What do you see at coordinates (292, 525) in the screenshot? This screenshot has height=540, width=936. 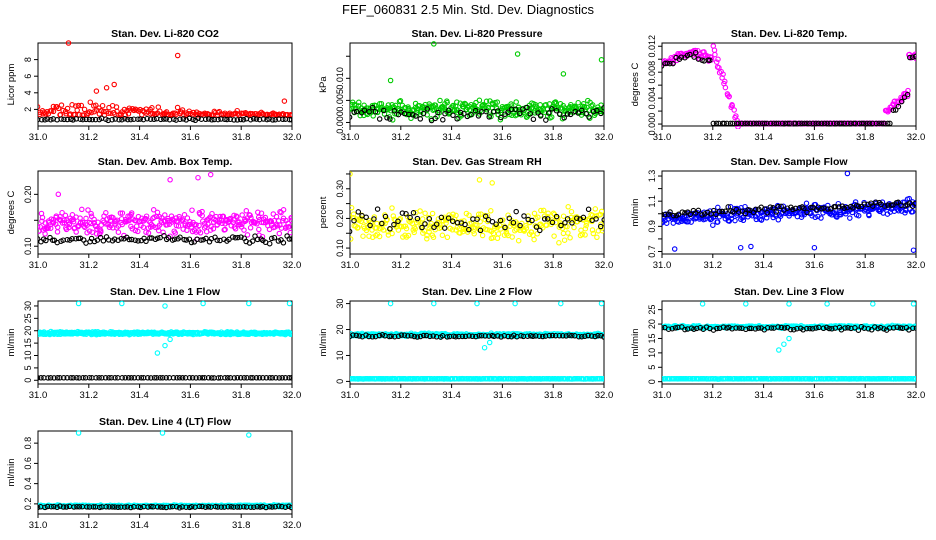 I see `x-tick-label: 32.0` at bounding box center [292, 525].